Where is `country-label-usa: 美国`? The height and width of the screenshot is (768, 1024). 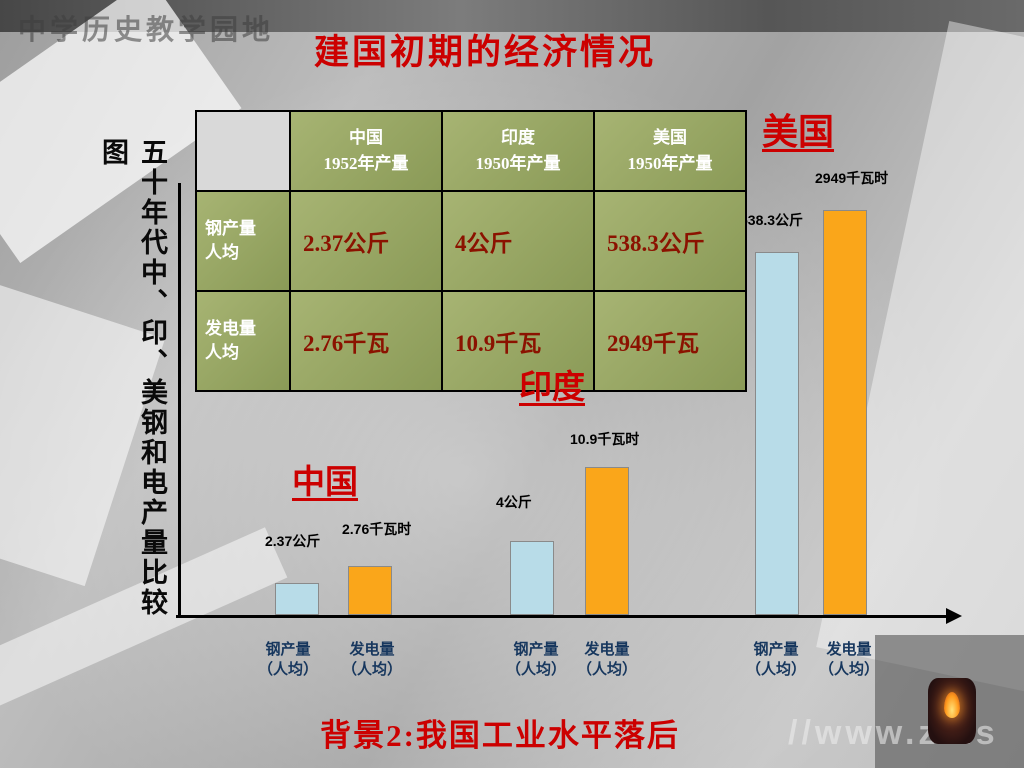 country-label-usa: 美国 is located at coordinates (798, 132).